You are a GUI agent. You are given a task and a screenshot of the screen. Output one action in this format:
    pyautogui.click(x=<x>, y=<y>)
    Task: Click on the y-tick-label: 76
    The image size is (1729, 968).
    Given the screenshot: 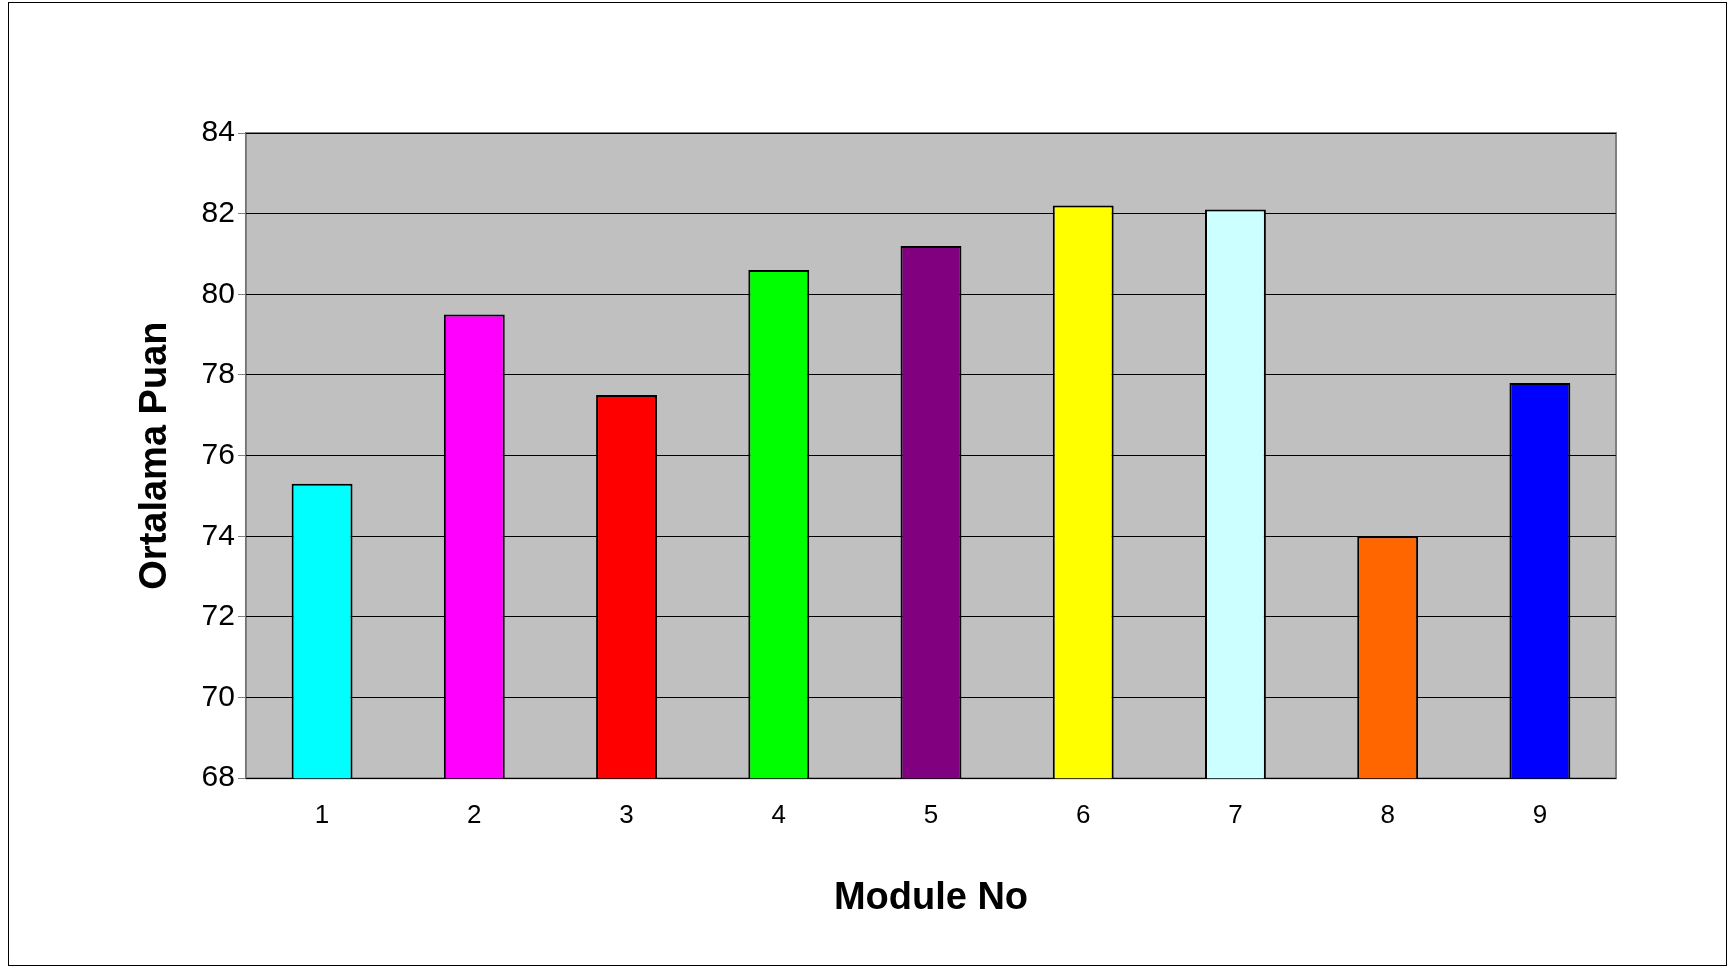 What is the action you would take?
    pyautogui.click(x=218, y=453)
    